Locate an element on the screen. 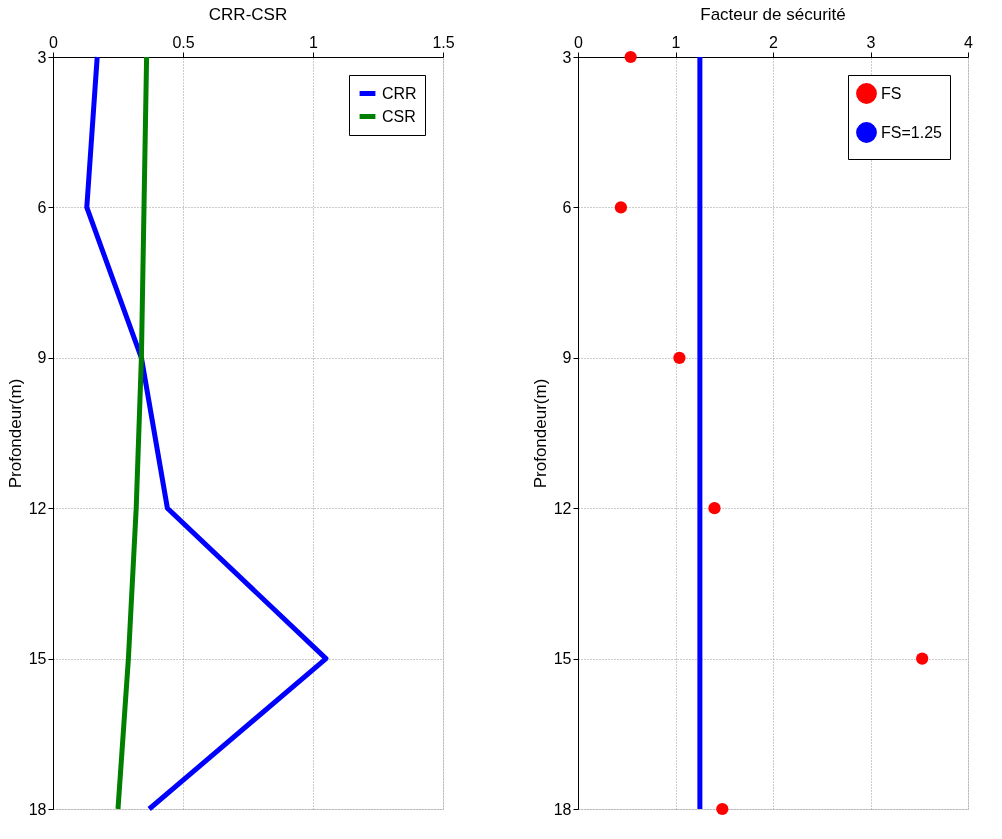  x-tick-label: 2 is located at coordinates (774, 42).